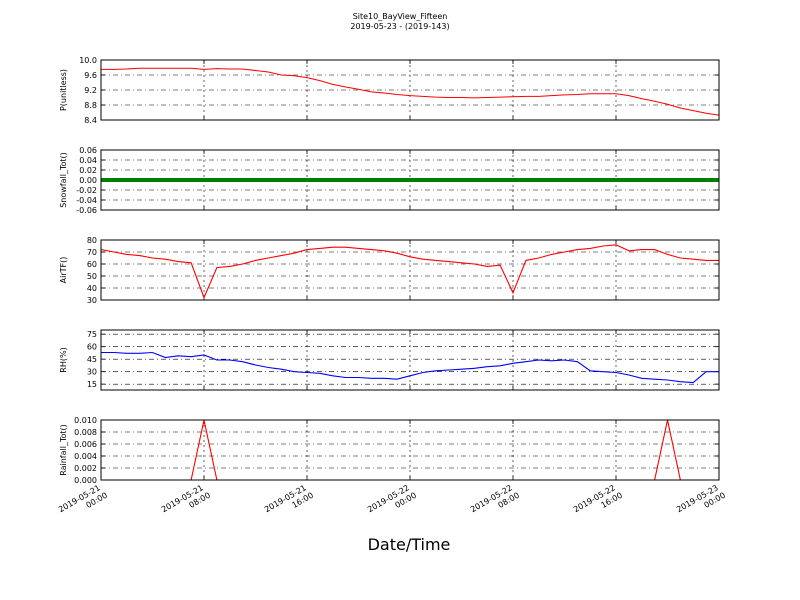  I want to click on y-tick-label: -0.02, so click(86, 190).